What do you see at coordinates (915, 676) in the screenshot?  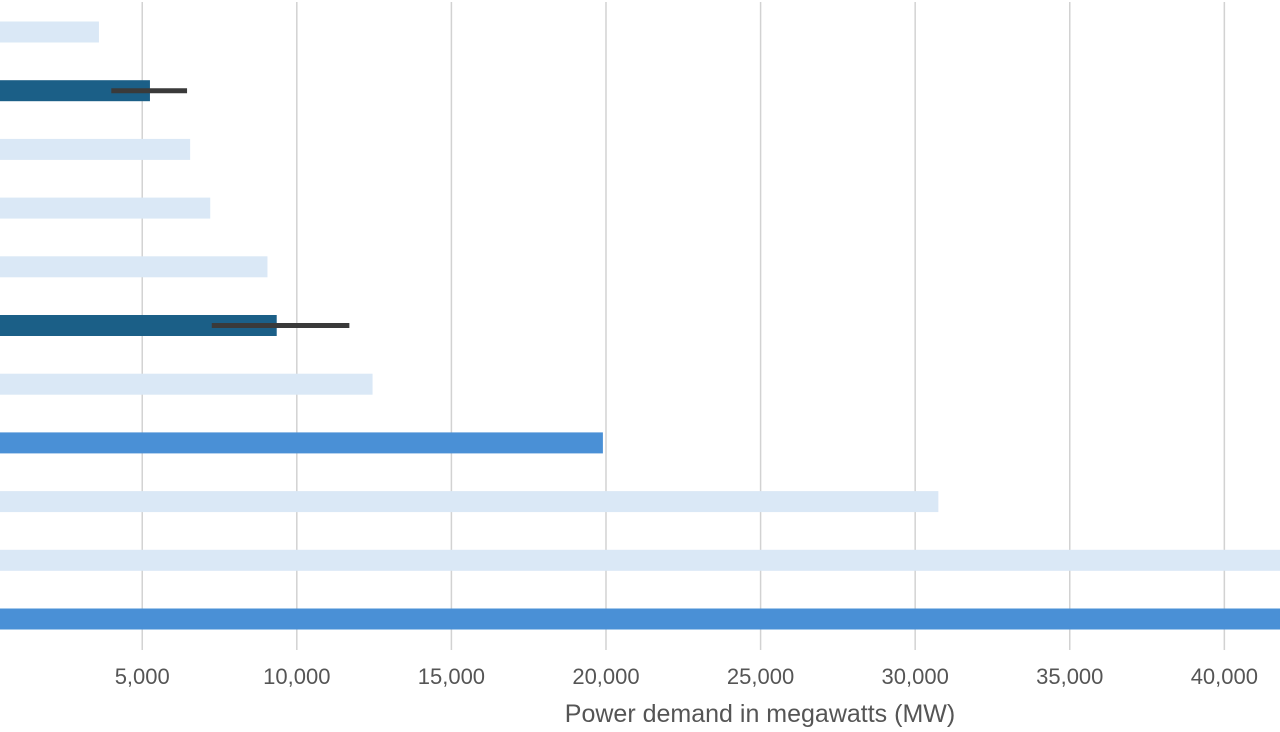 I see `x-tick-label: 30,000` at bounding box center [915, 676].